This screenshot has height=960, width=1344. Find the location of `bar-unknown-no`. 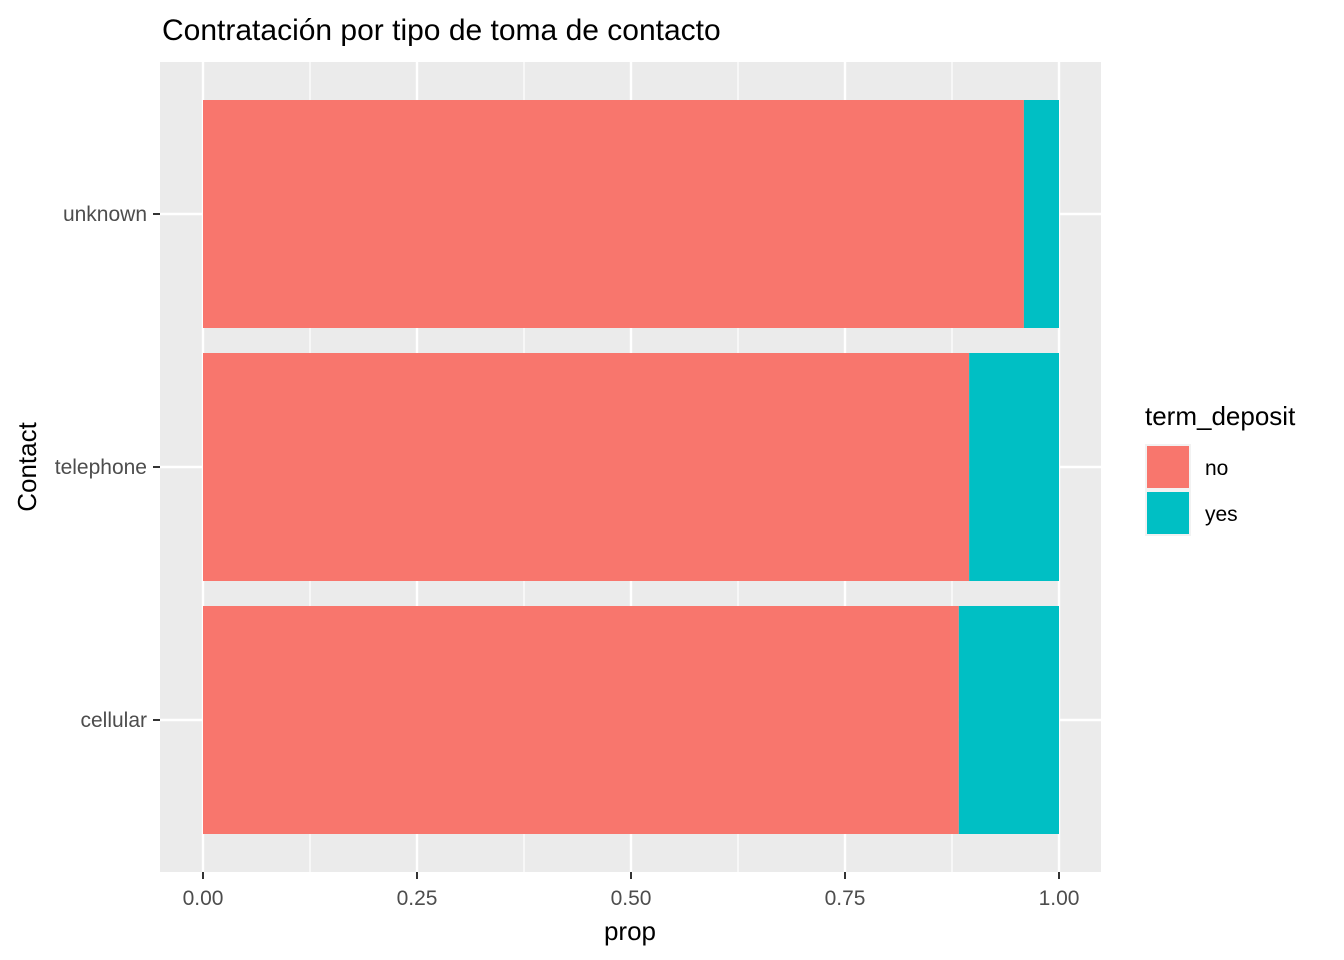

bar-unknown-no is located at coordinates (613, 214).